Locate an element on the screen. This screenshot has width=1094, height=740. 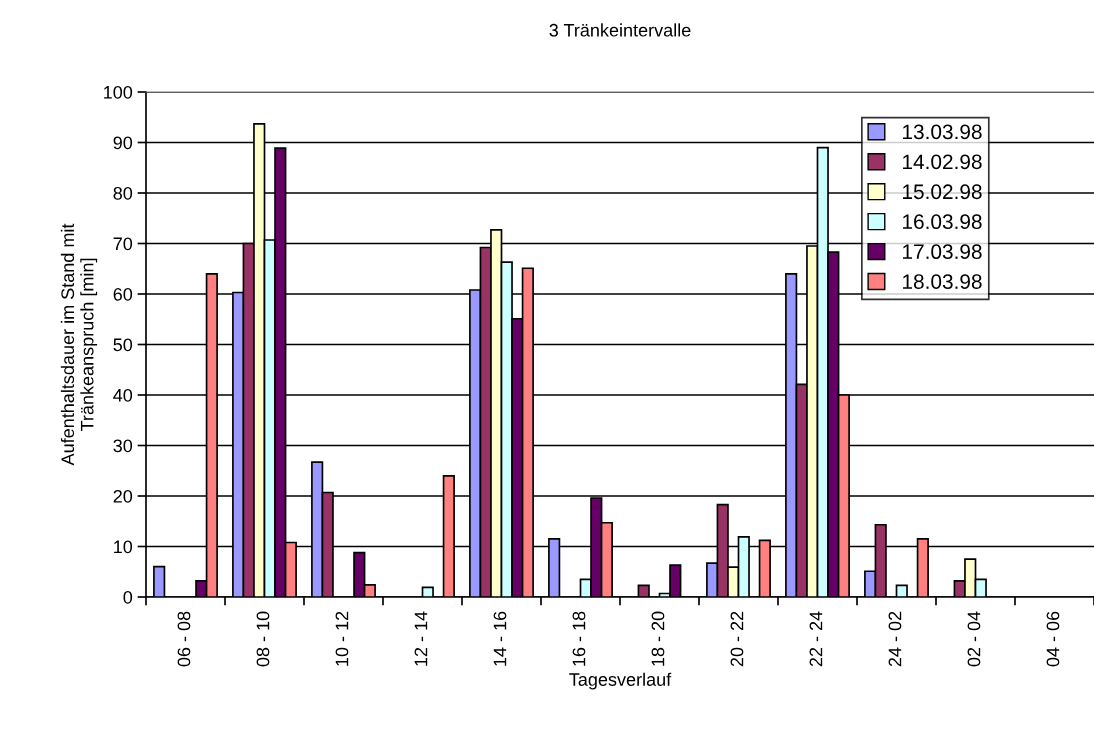
legend-label: 18.03.98 is located at coordinates (942, 281).